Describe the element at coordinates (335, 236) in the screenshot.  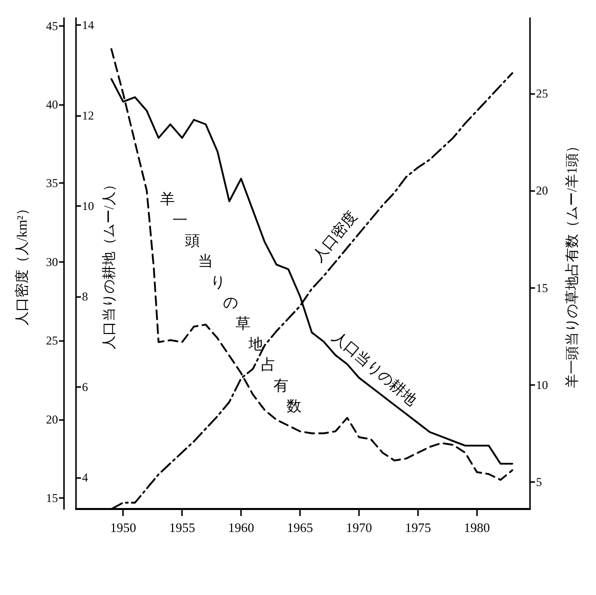
I see `text: 人口密度` at that location.